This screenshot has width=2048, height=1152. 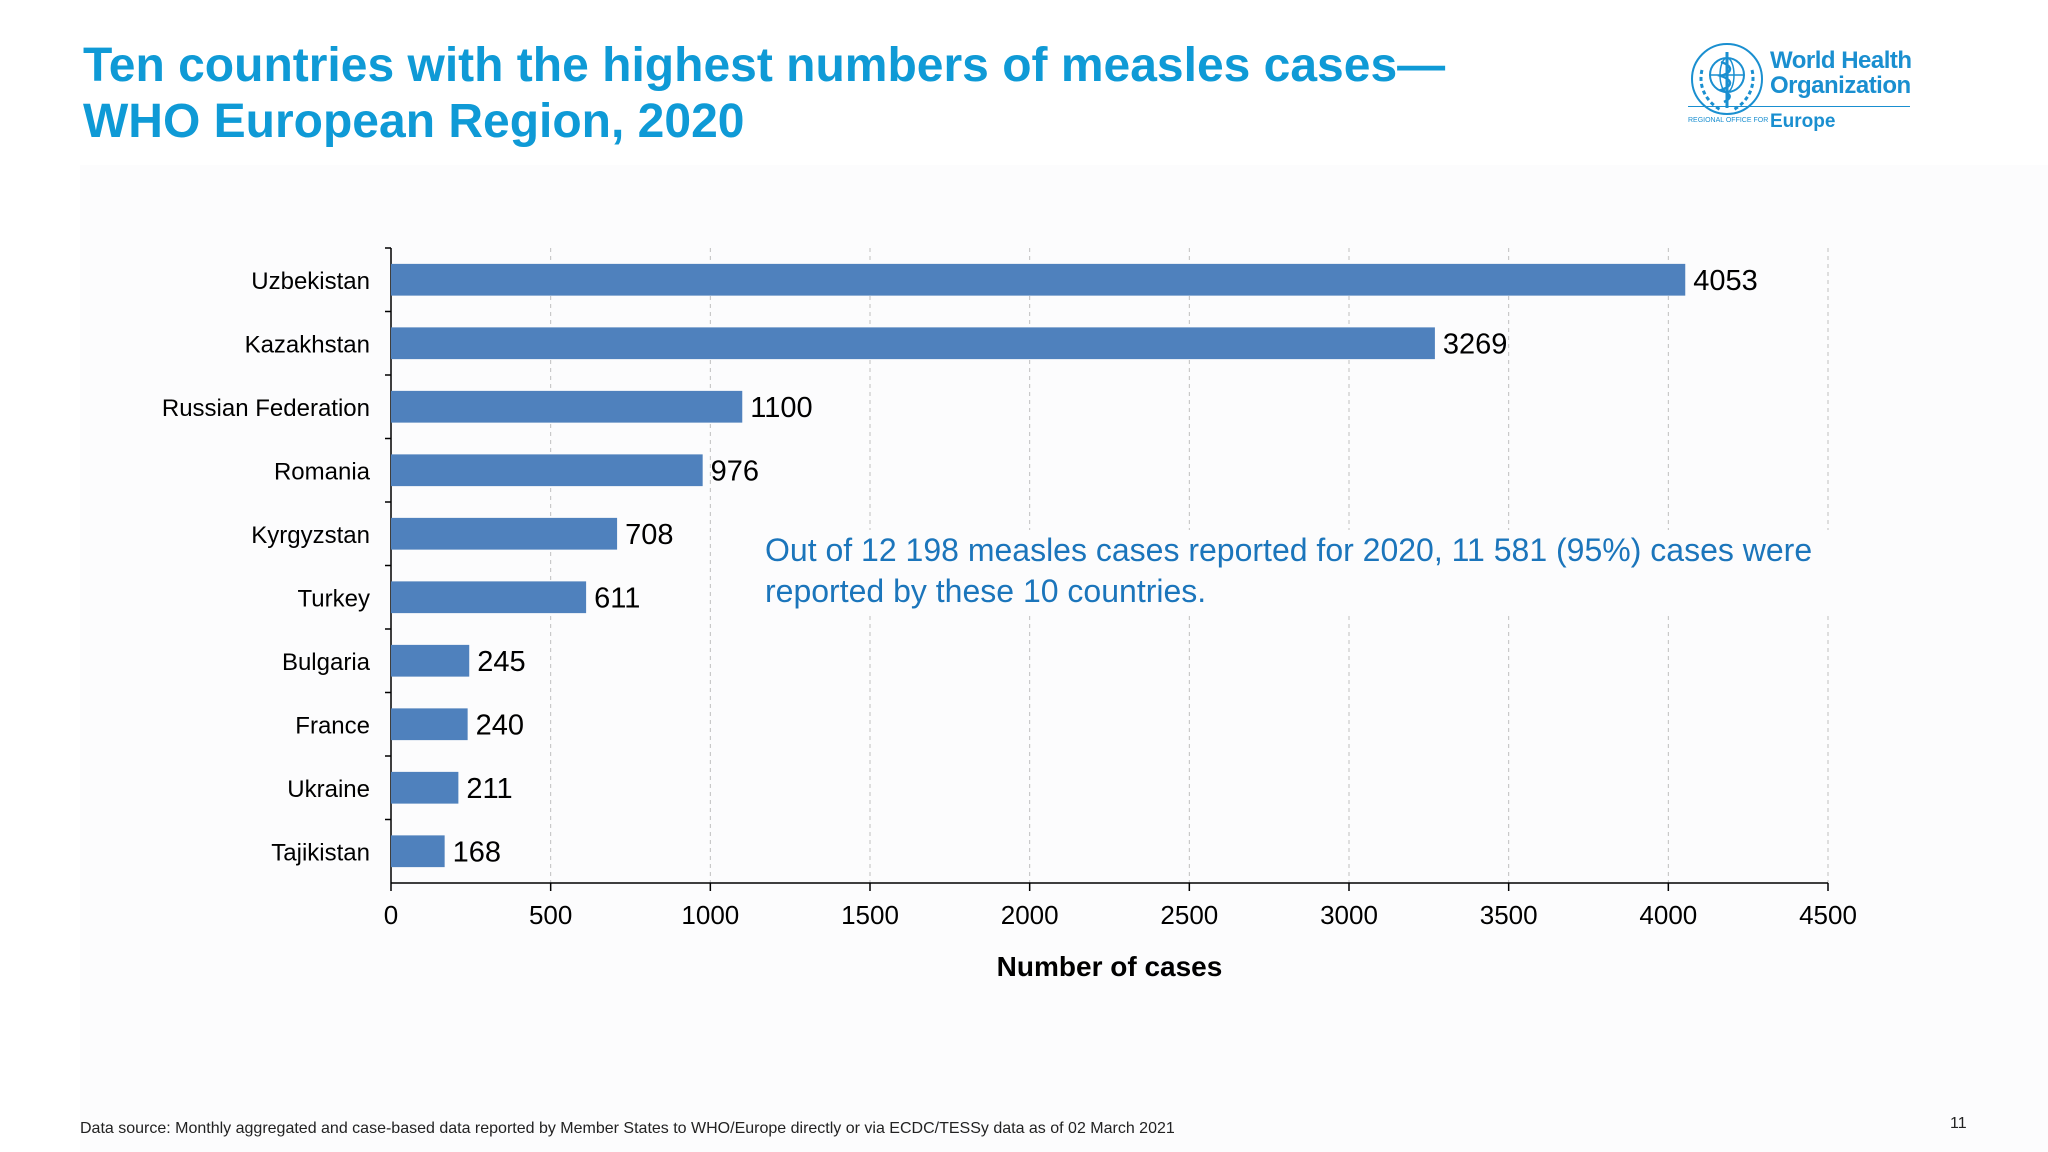 I want to click on category-label-2: Russian Federation, so click(x=266, y=408).